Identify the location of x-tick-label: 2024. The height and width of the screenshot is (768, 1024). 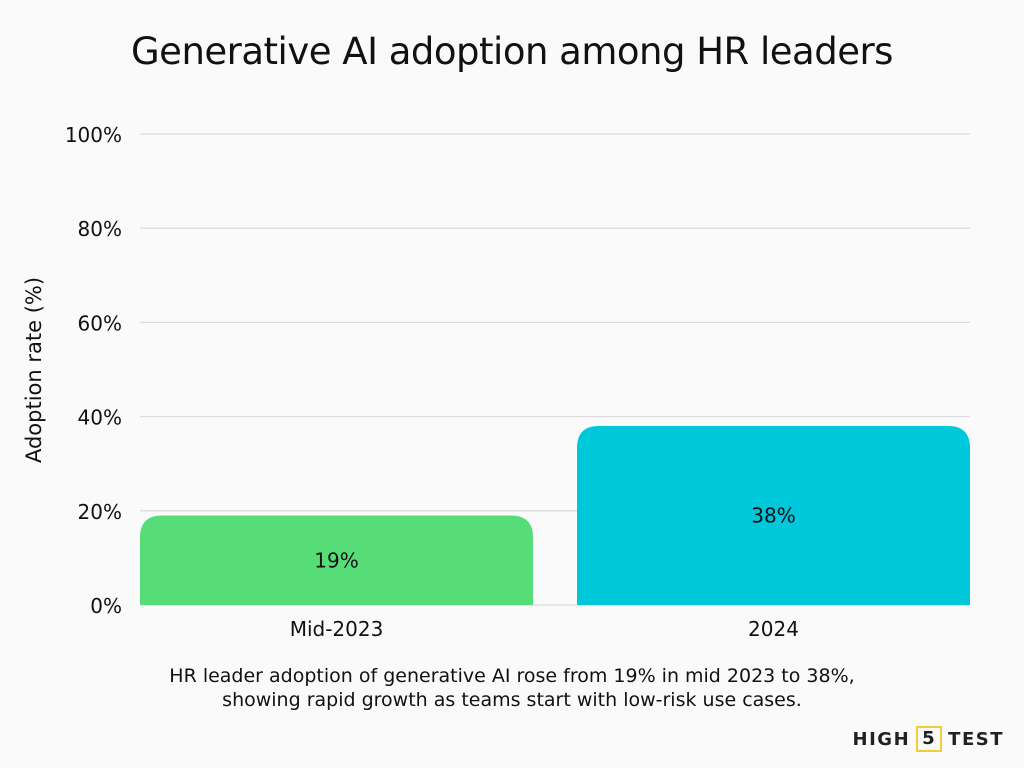
(773, 629).